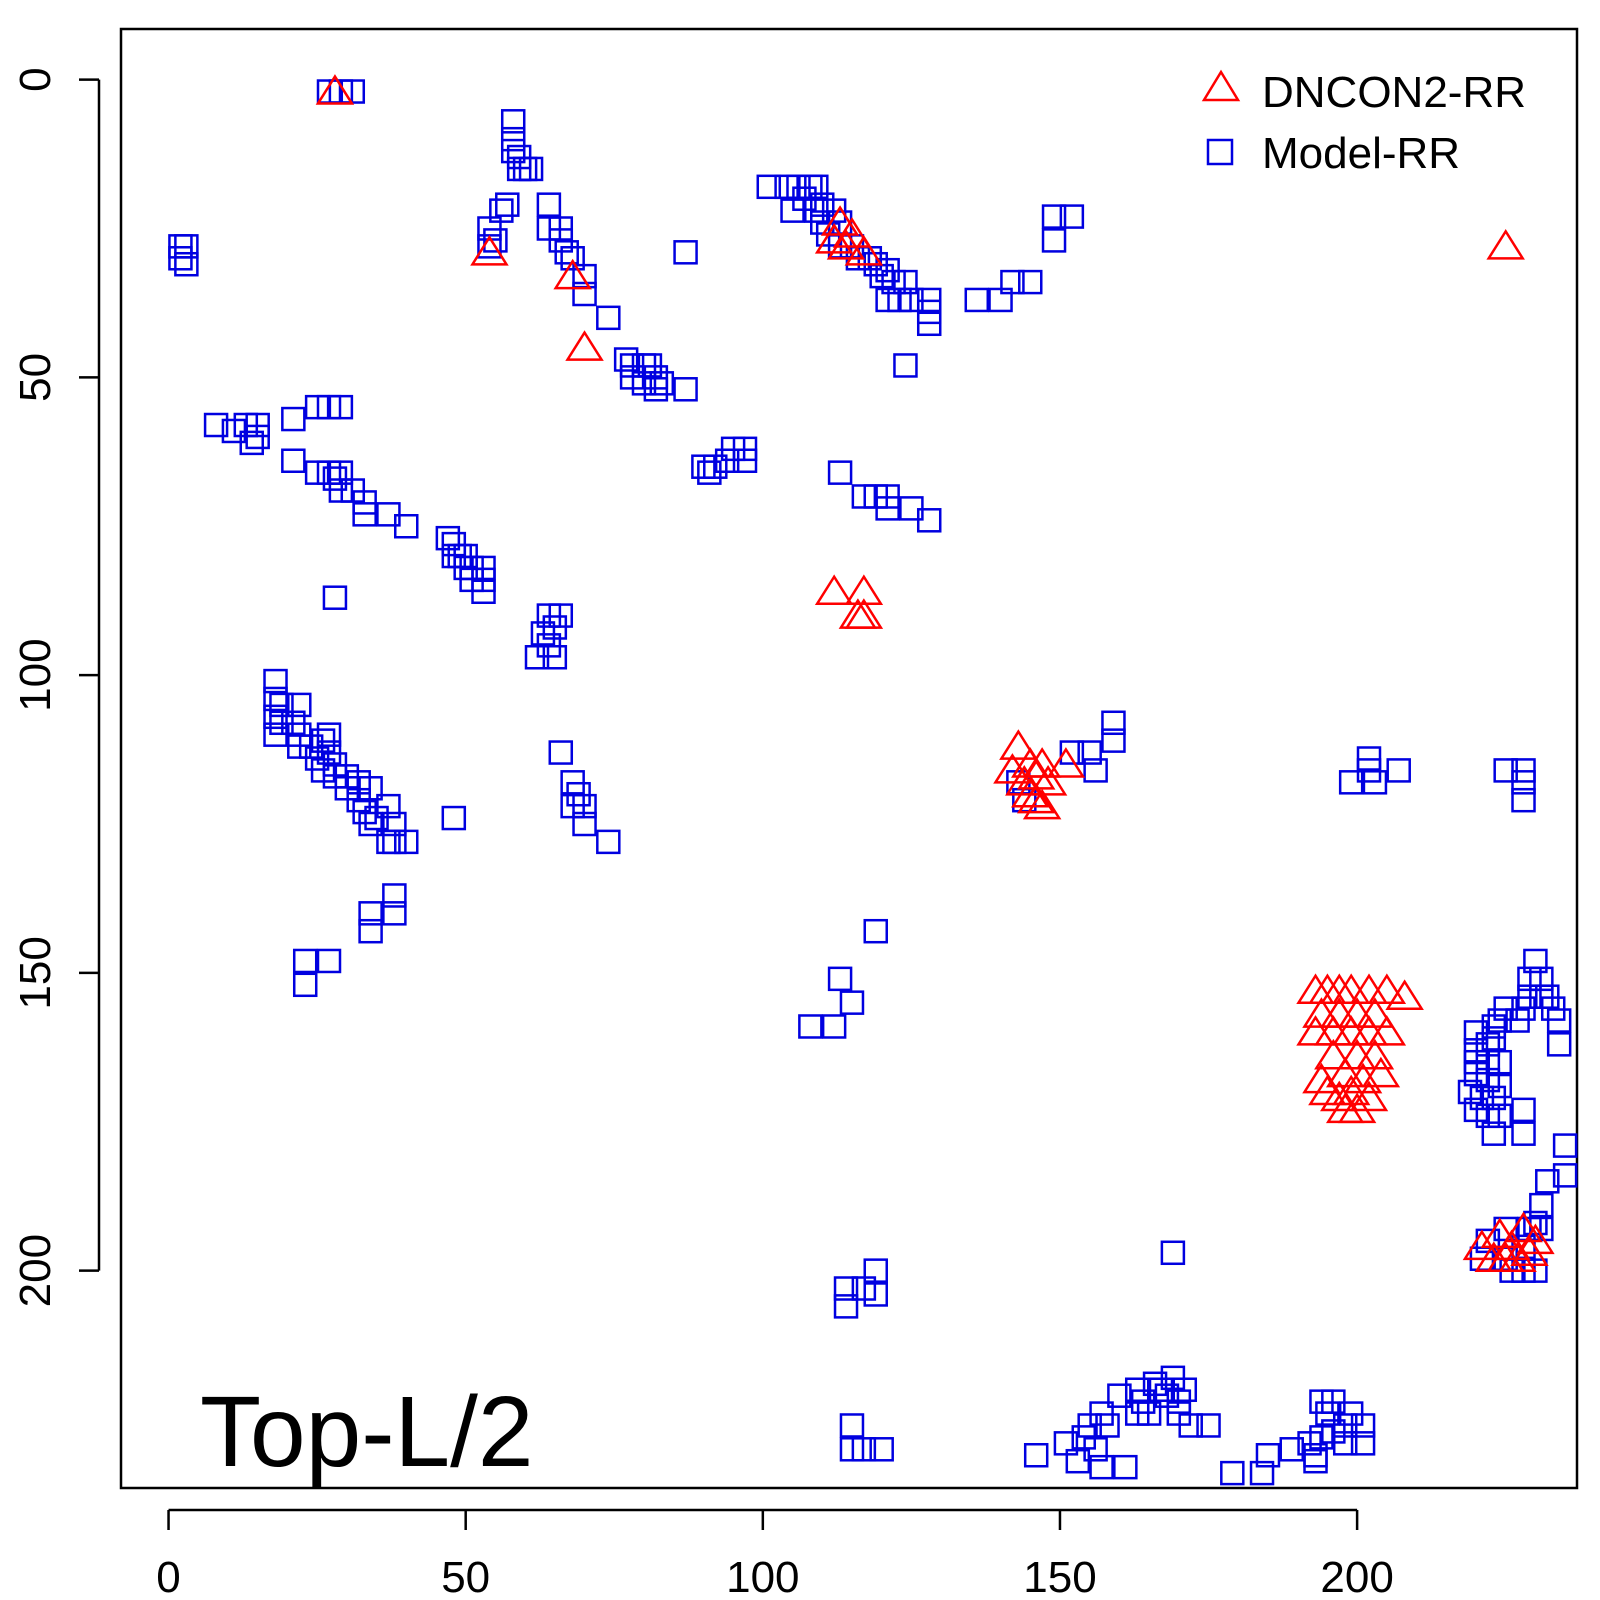  Describe the element at coordinates (1394, 92) in the screenshot. I see `legend-label-dncon2-rr: DNCON2-RR` at that location.